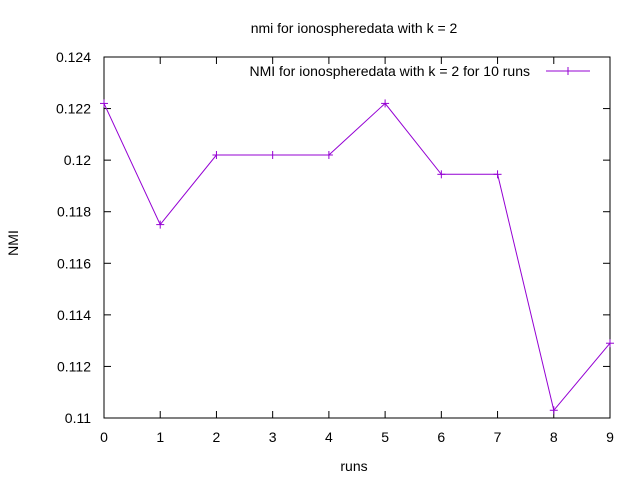  Describe the element at coordinates (104, 437) in the screenshot. I see `x-tick-label: 0` at that location.